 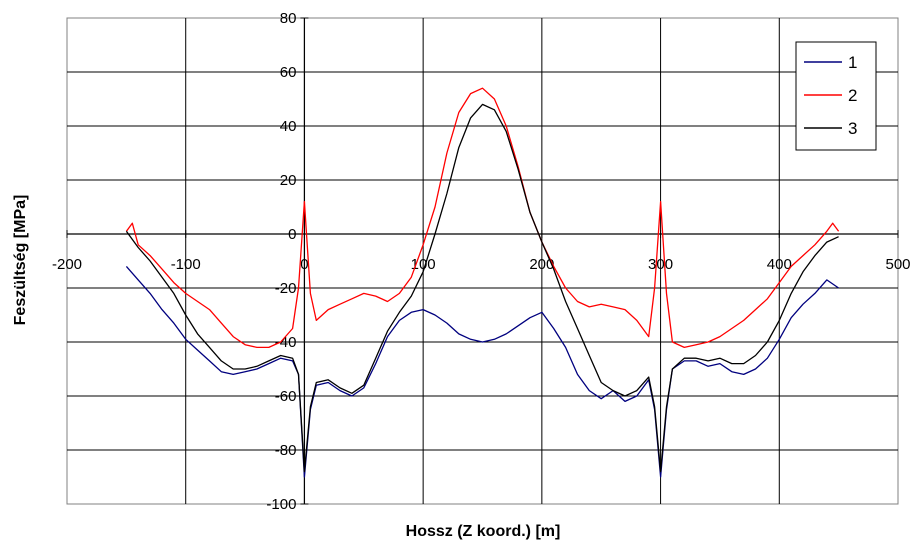 I want to click on legend-label-1: 1, so click(x=852, y=62).